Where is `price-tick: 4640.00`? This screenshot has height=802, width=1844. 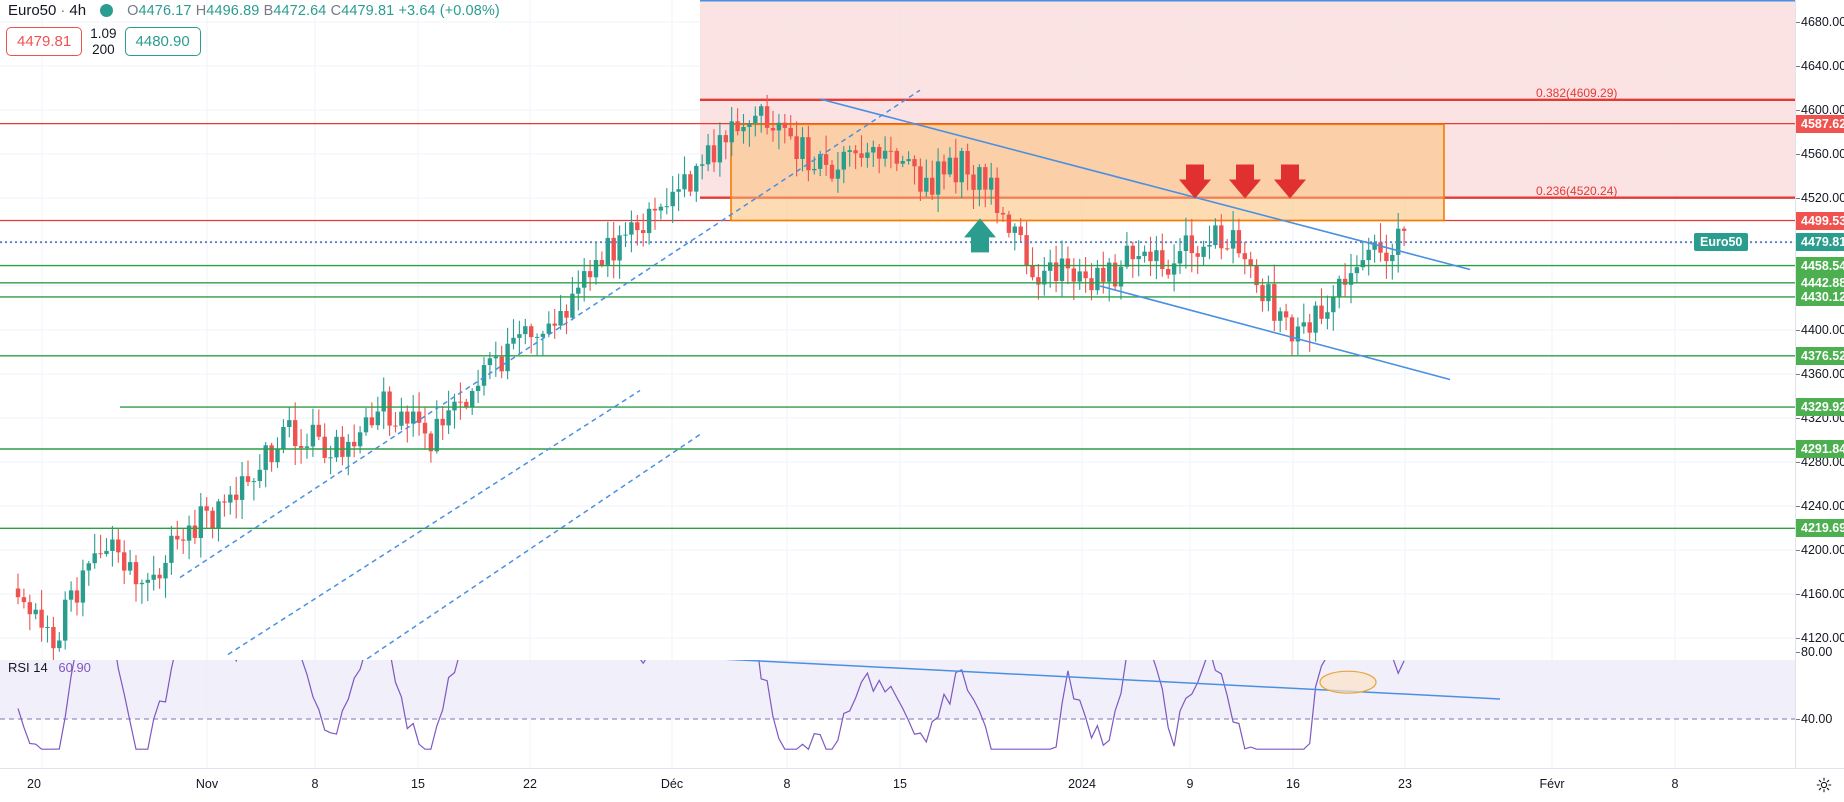 price-tick: 4640.00 is located at coordinates (1822, 66).